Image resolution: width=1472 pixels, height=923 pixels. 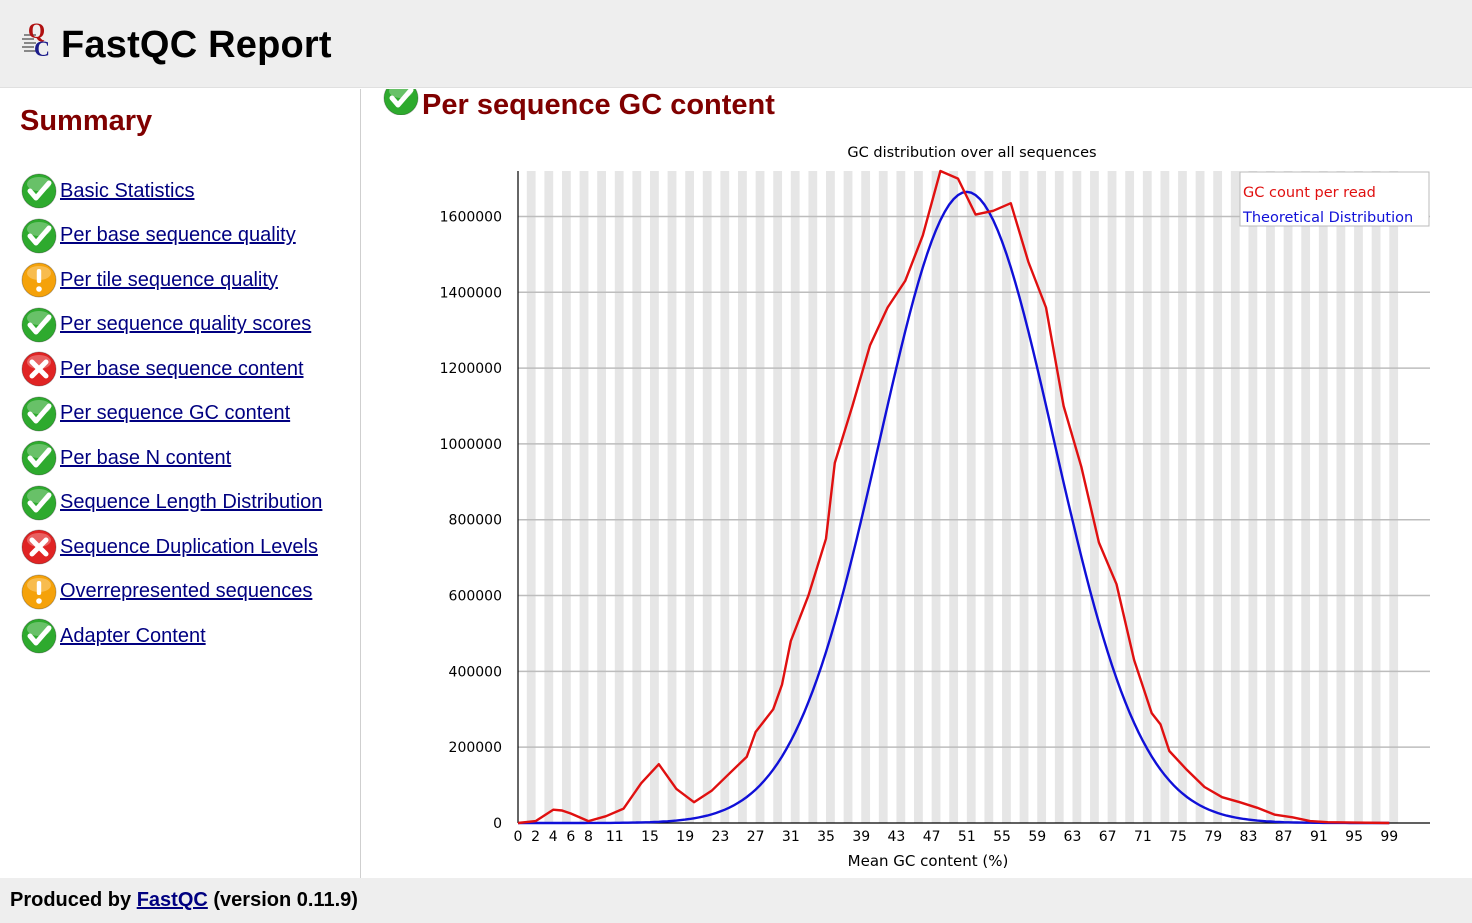 What do you see at coordinates (471, 293) in the screenshot?
I see `y-tick-label: 1400000` at bounding box center [471, 293].